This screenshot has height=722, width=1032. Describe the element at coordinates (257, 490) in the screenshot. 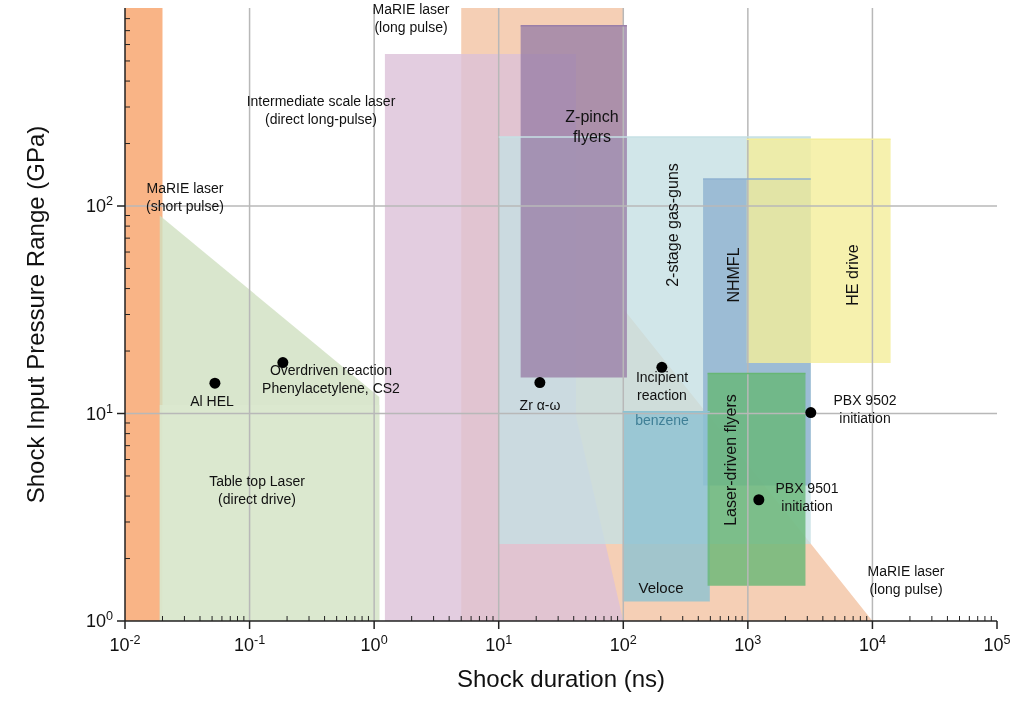

I see `series-label: Table top Laser (direct drive)` at that location.